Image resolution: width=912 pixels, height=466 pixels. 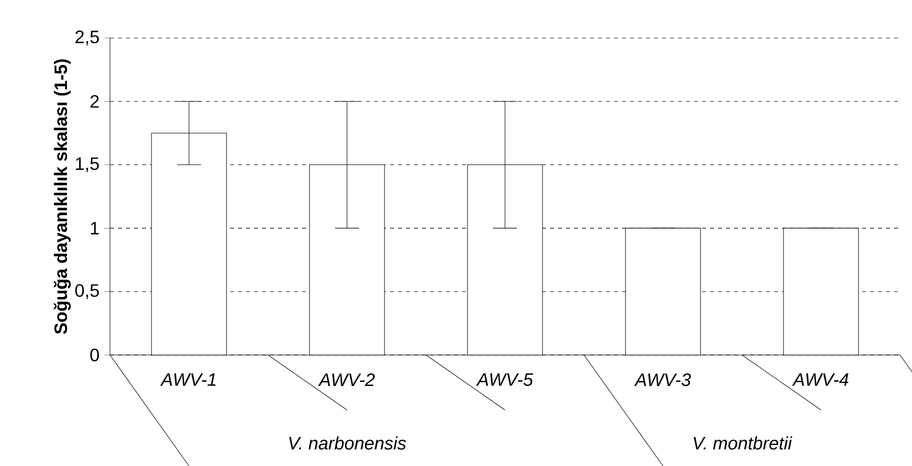 I want to click on y-tick-label: 2,5, so click(x=87, y=38).